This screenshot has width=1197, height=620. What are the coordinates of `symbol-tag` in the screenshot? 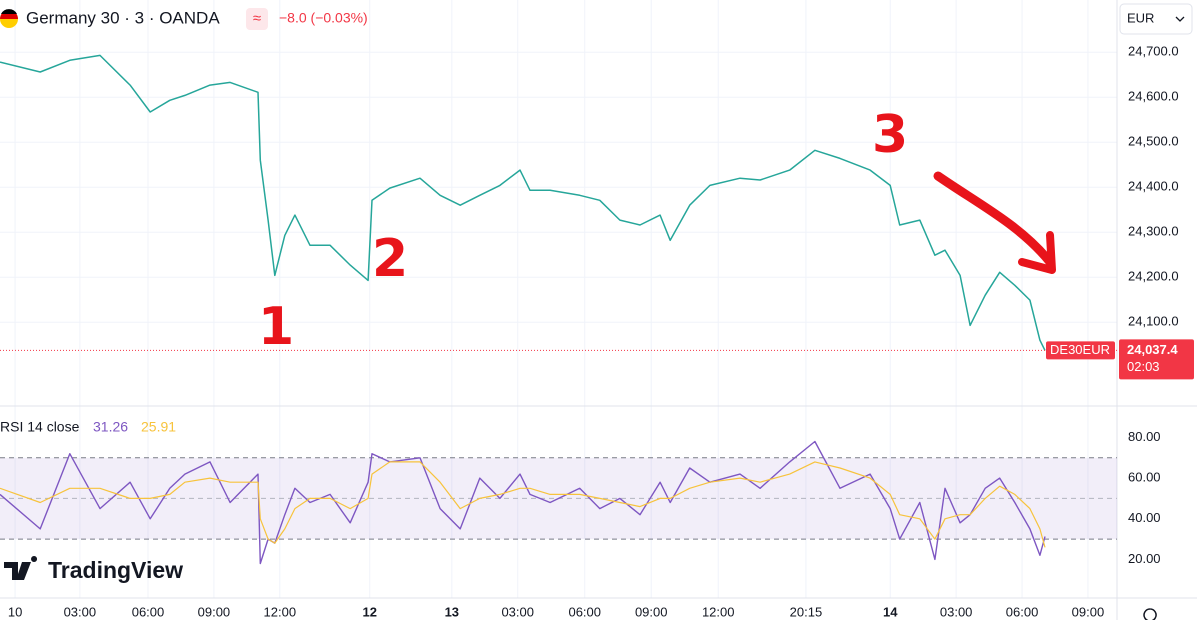 It's located at (1080, 350).